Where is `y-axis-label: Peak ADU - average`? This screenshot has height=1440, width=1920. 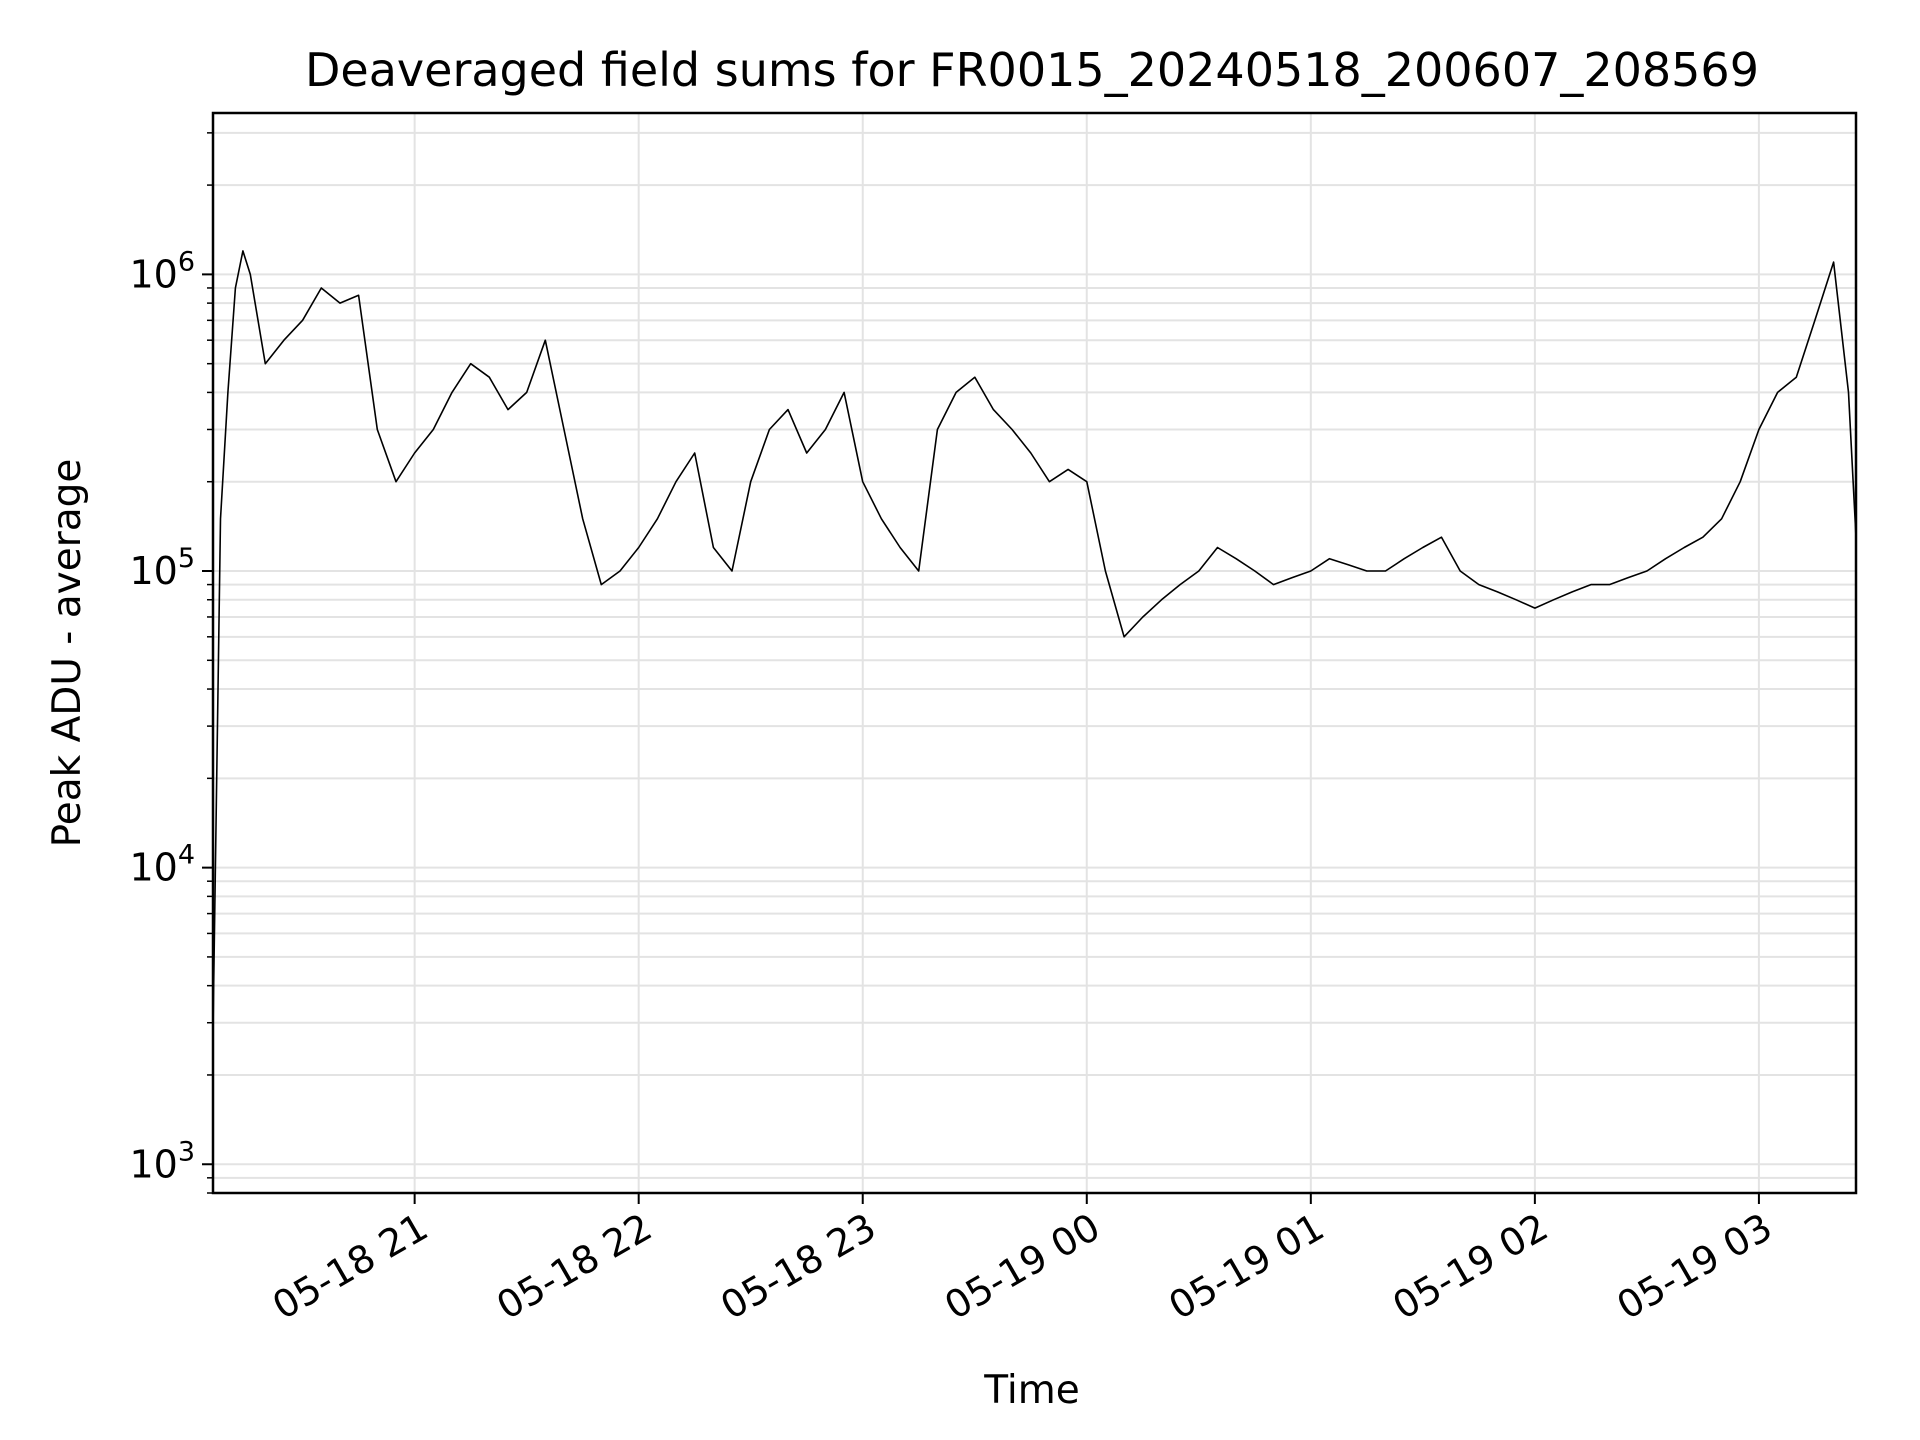 y-axis-label: Peak ADU - average is located at coordinates (67, 653).